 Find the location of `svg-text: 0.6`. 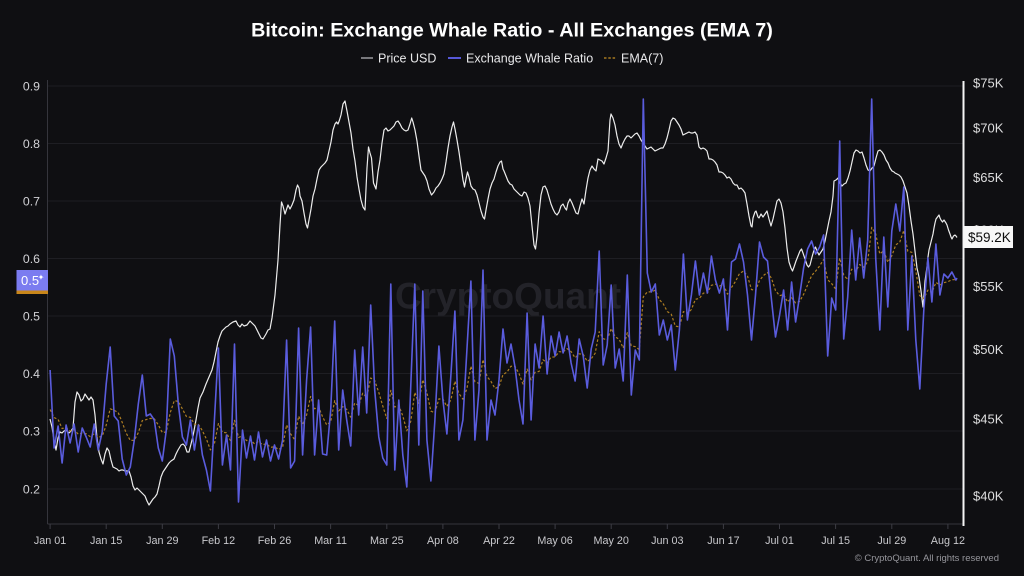

svg-text: 0.6 is located at coordinates (31, 259).